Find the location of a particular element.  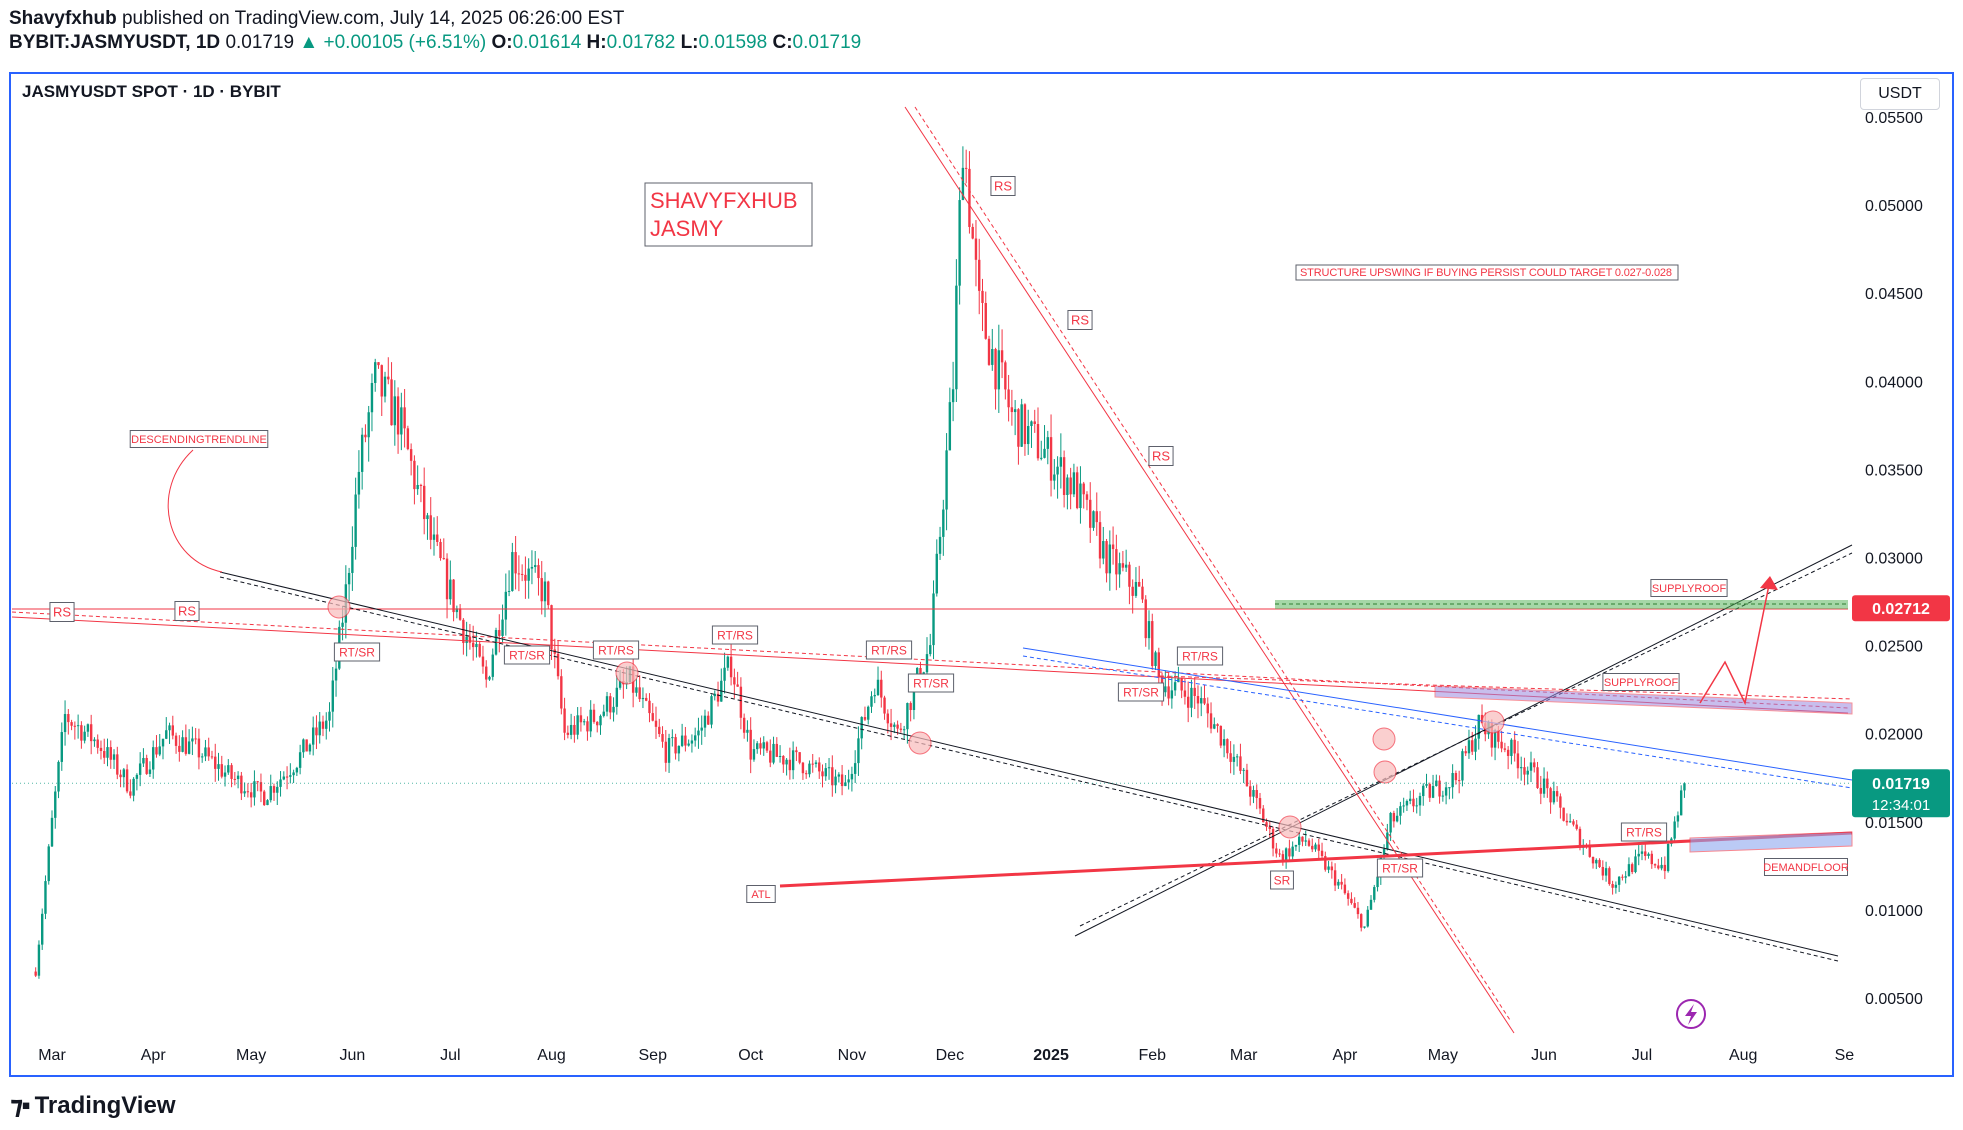

y-tick-label: 0.03000 is located at coordinates (1894, 559).